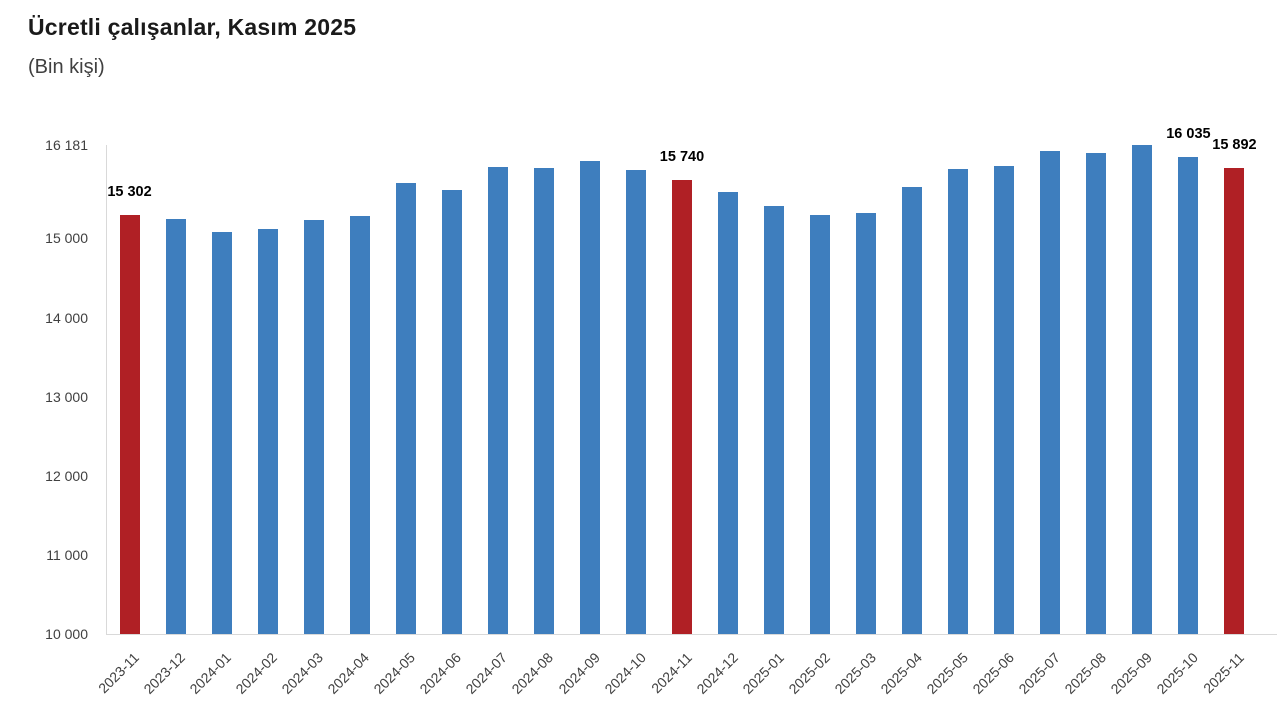 This screenshot has width=1280, height=720. What do you see at coordinates (993, 673) in the screenshot?
I see `x-tick-label: 2025-06` at bounding box center [993, 673].